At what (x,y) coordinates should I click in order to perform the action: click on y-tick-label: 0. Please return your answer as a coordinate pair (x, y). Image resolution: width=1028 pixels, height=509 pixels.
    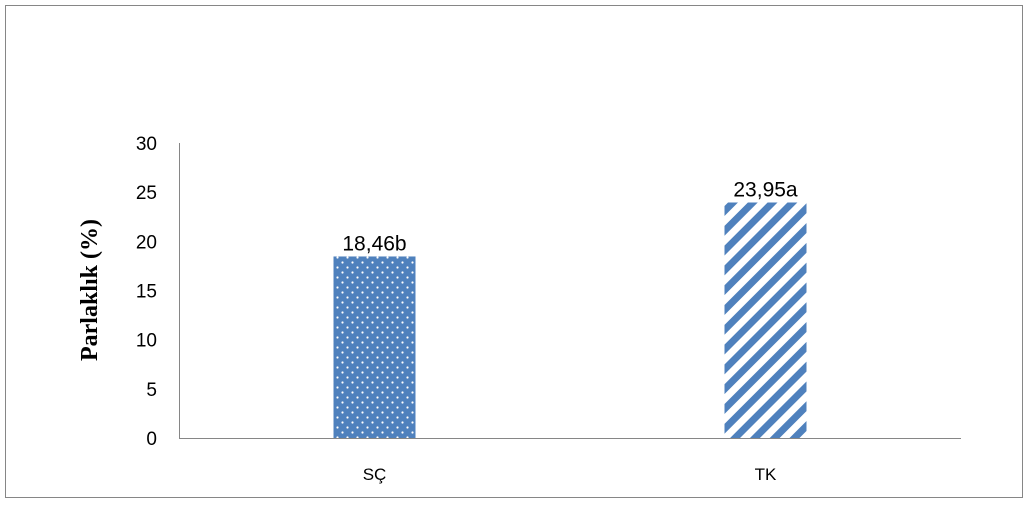
    Looking at the image, I should click on (151, 439).